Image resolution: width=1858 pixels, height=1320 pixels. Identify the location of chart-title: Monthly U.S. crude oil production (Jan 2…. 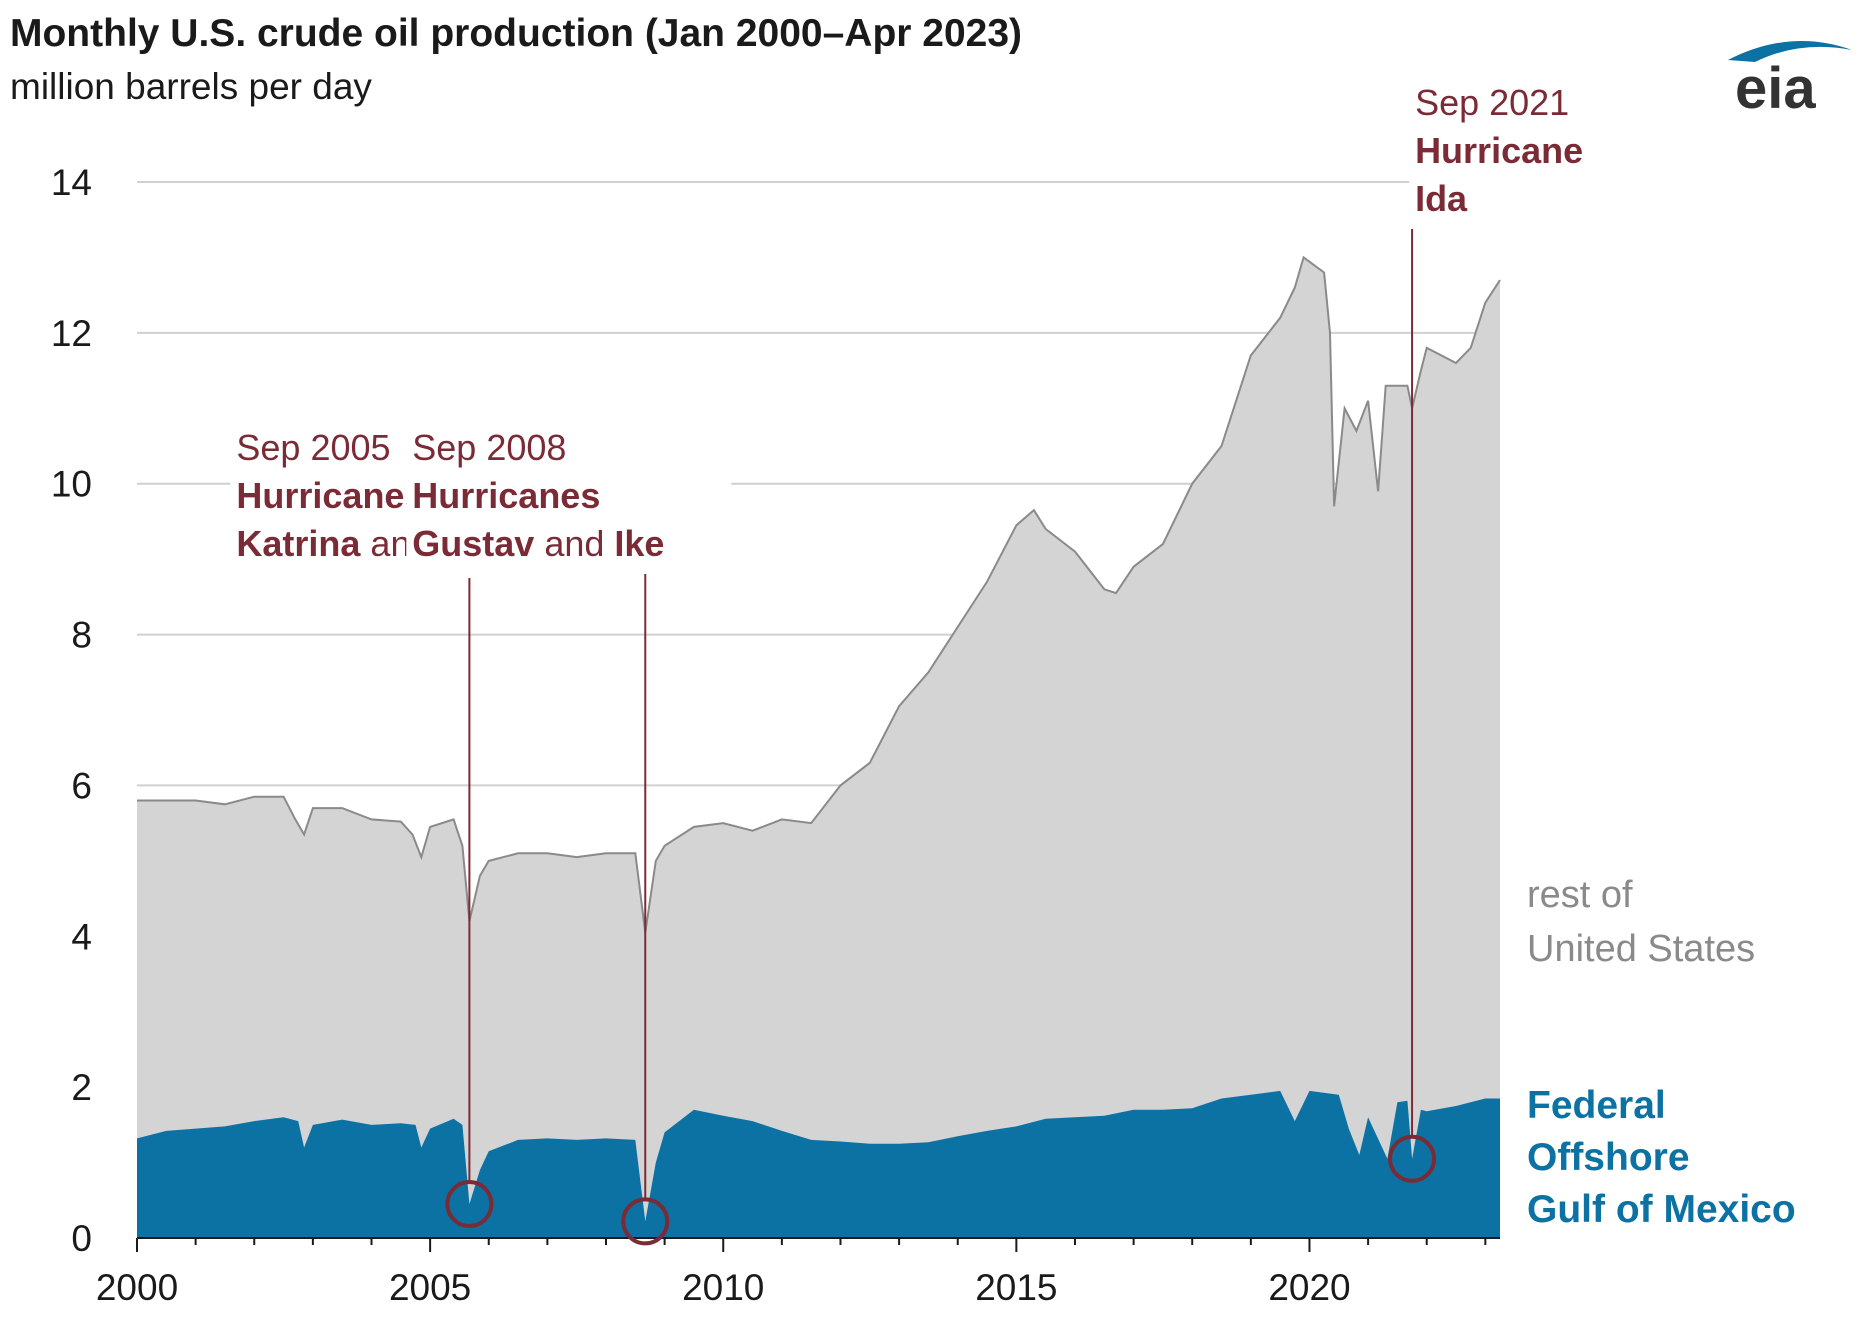
(516, 33).